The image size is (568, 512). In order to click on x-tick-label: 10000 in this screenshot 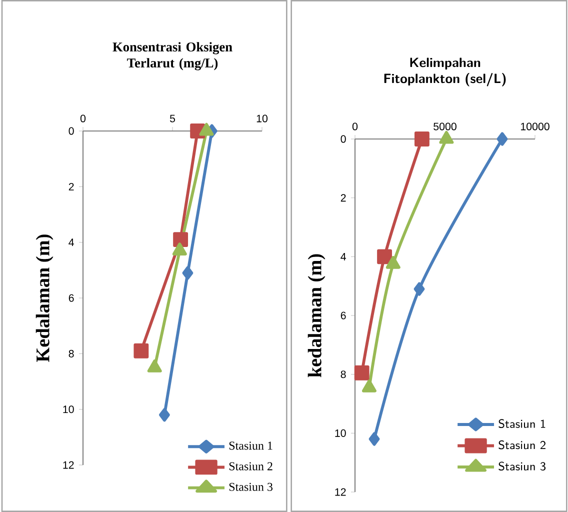, I will do `click(535, 126)`.